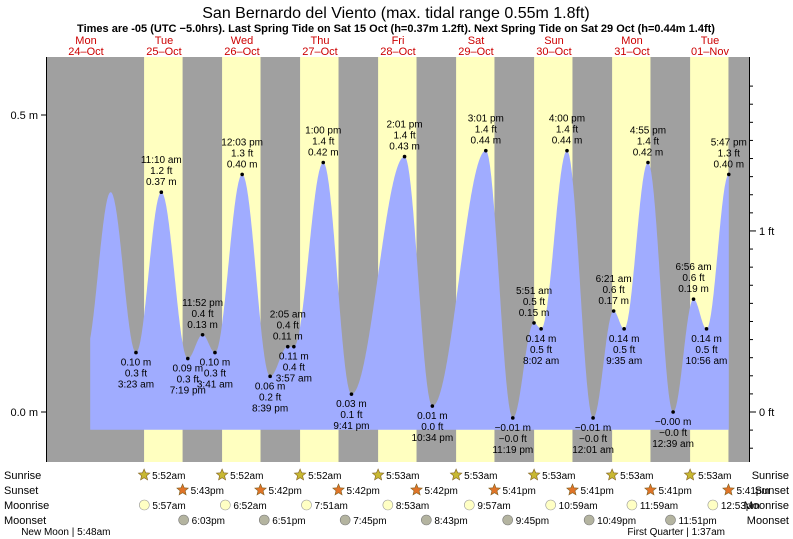 Image resolution: width=793 pixels, height=539 pixels. What do you see at coordinates (351, 426) in the screenshot?
I see `tide-time: 9:41 pm` at bounding box center [351, 426].